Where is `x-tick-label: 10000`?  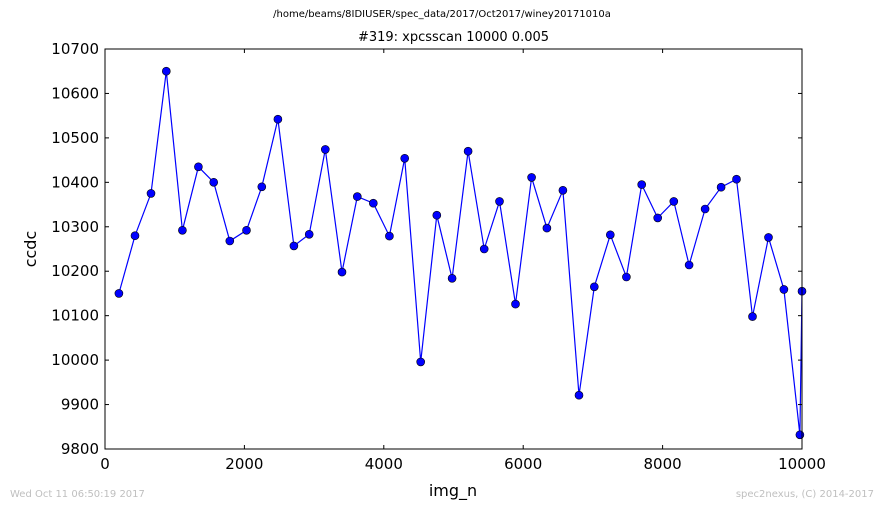 x-tick-label: 10000 is located at coordinates (802, 464).